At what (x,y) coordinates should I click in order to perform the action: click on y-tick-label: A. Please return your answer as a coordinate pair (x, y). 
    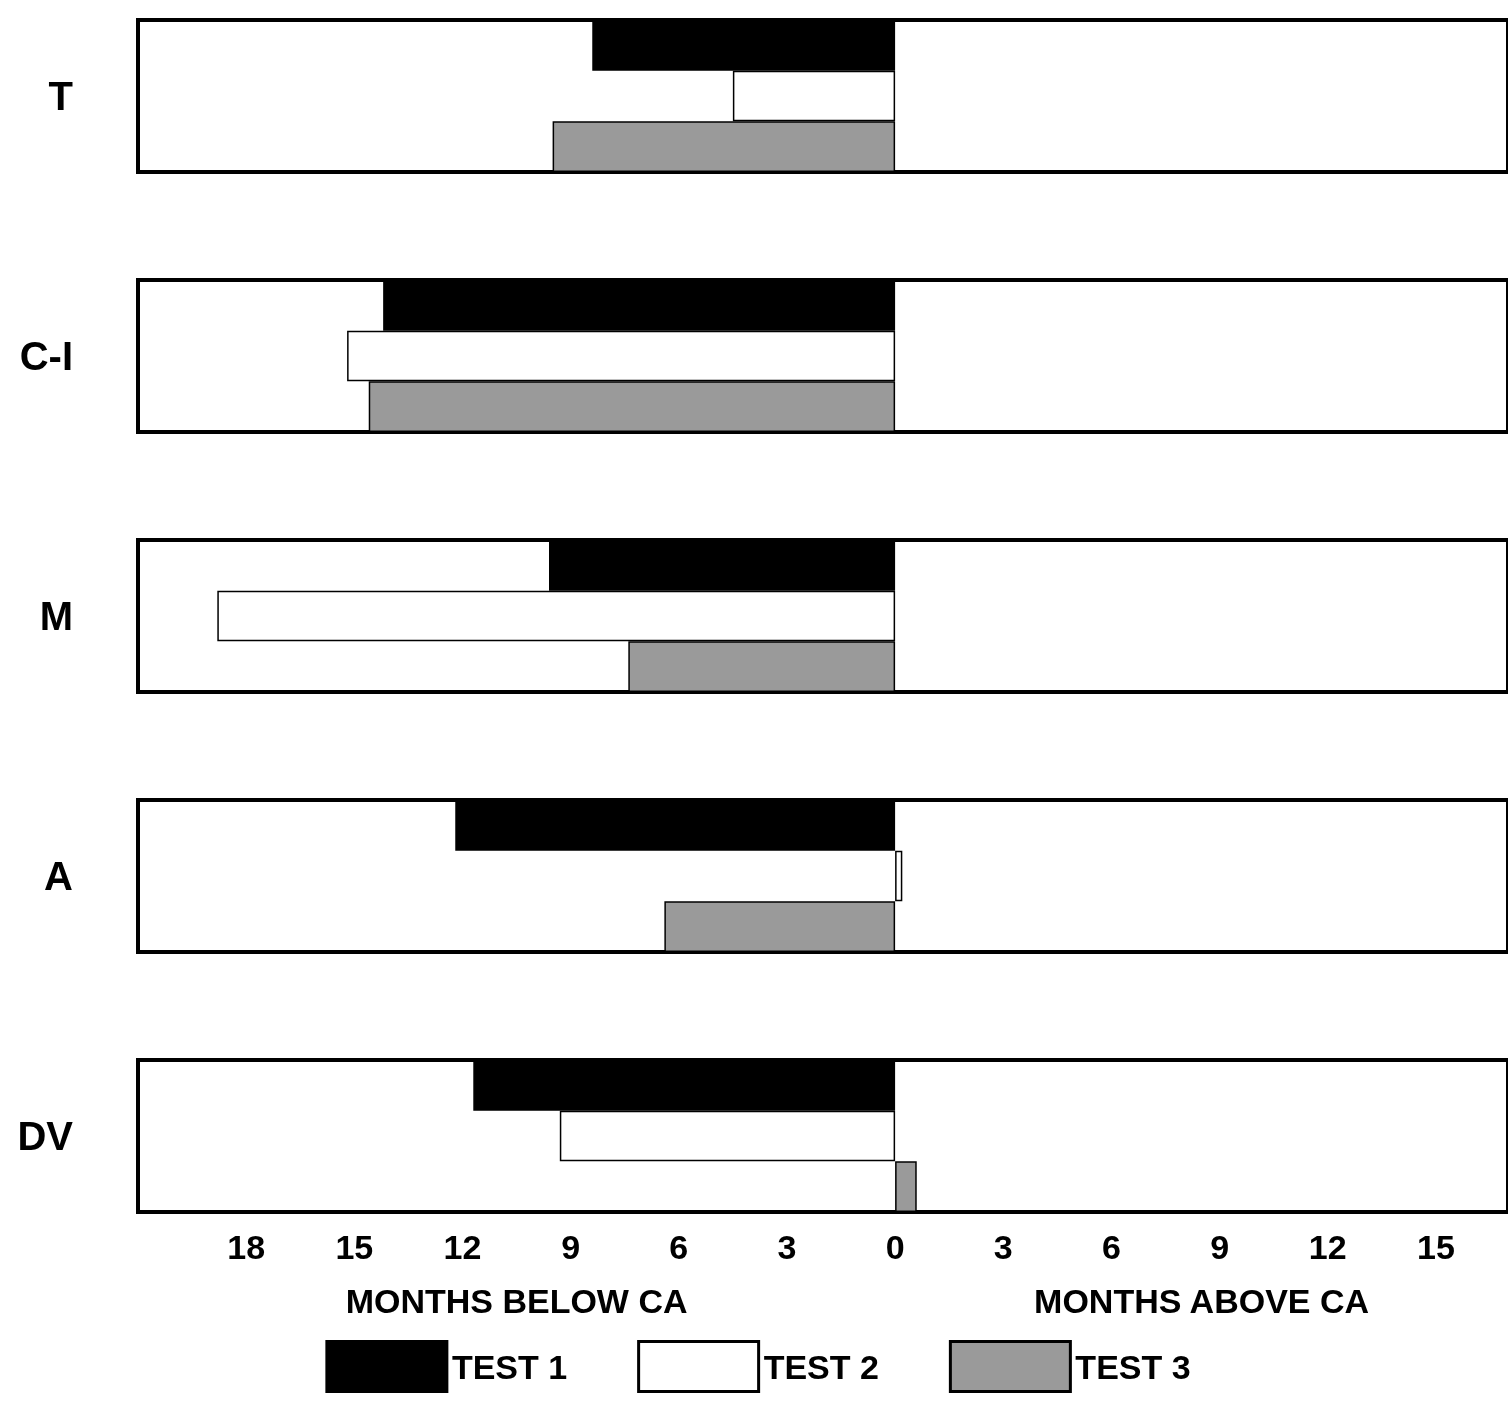
    Looking at the image, I should click on (58, 876).